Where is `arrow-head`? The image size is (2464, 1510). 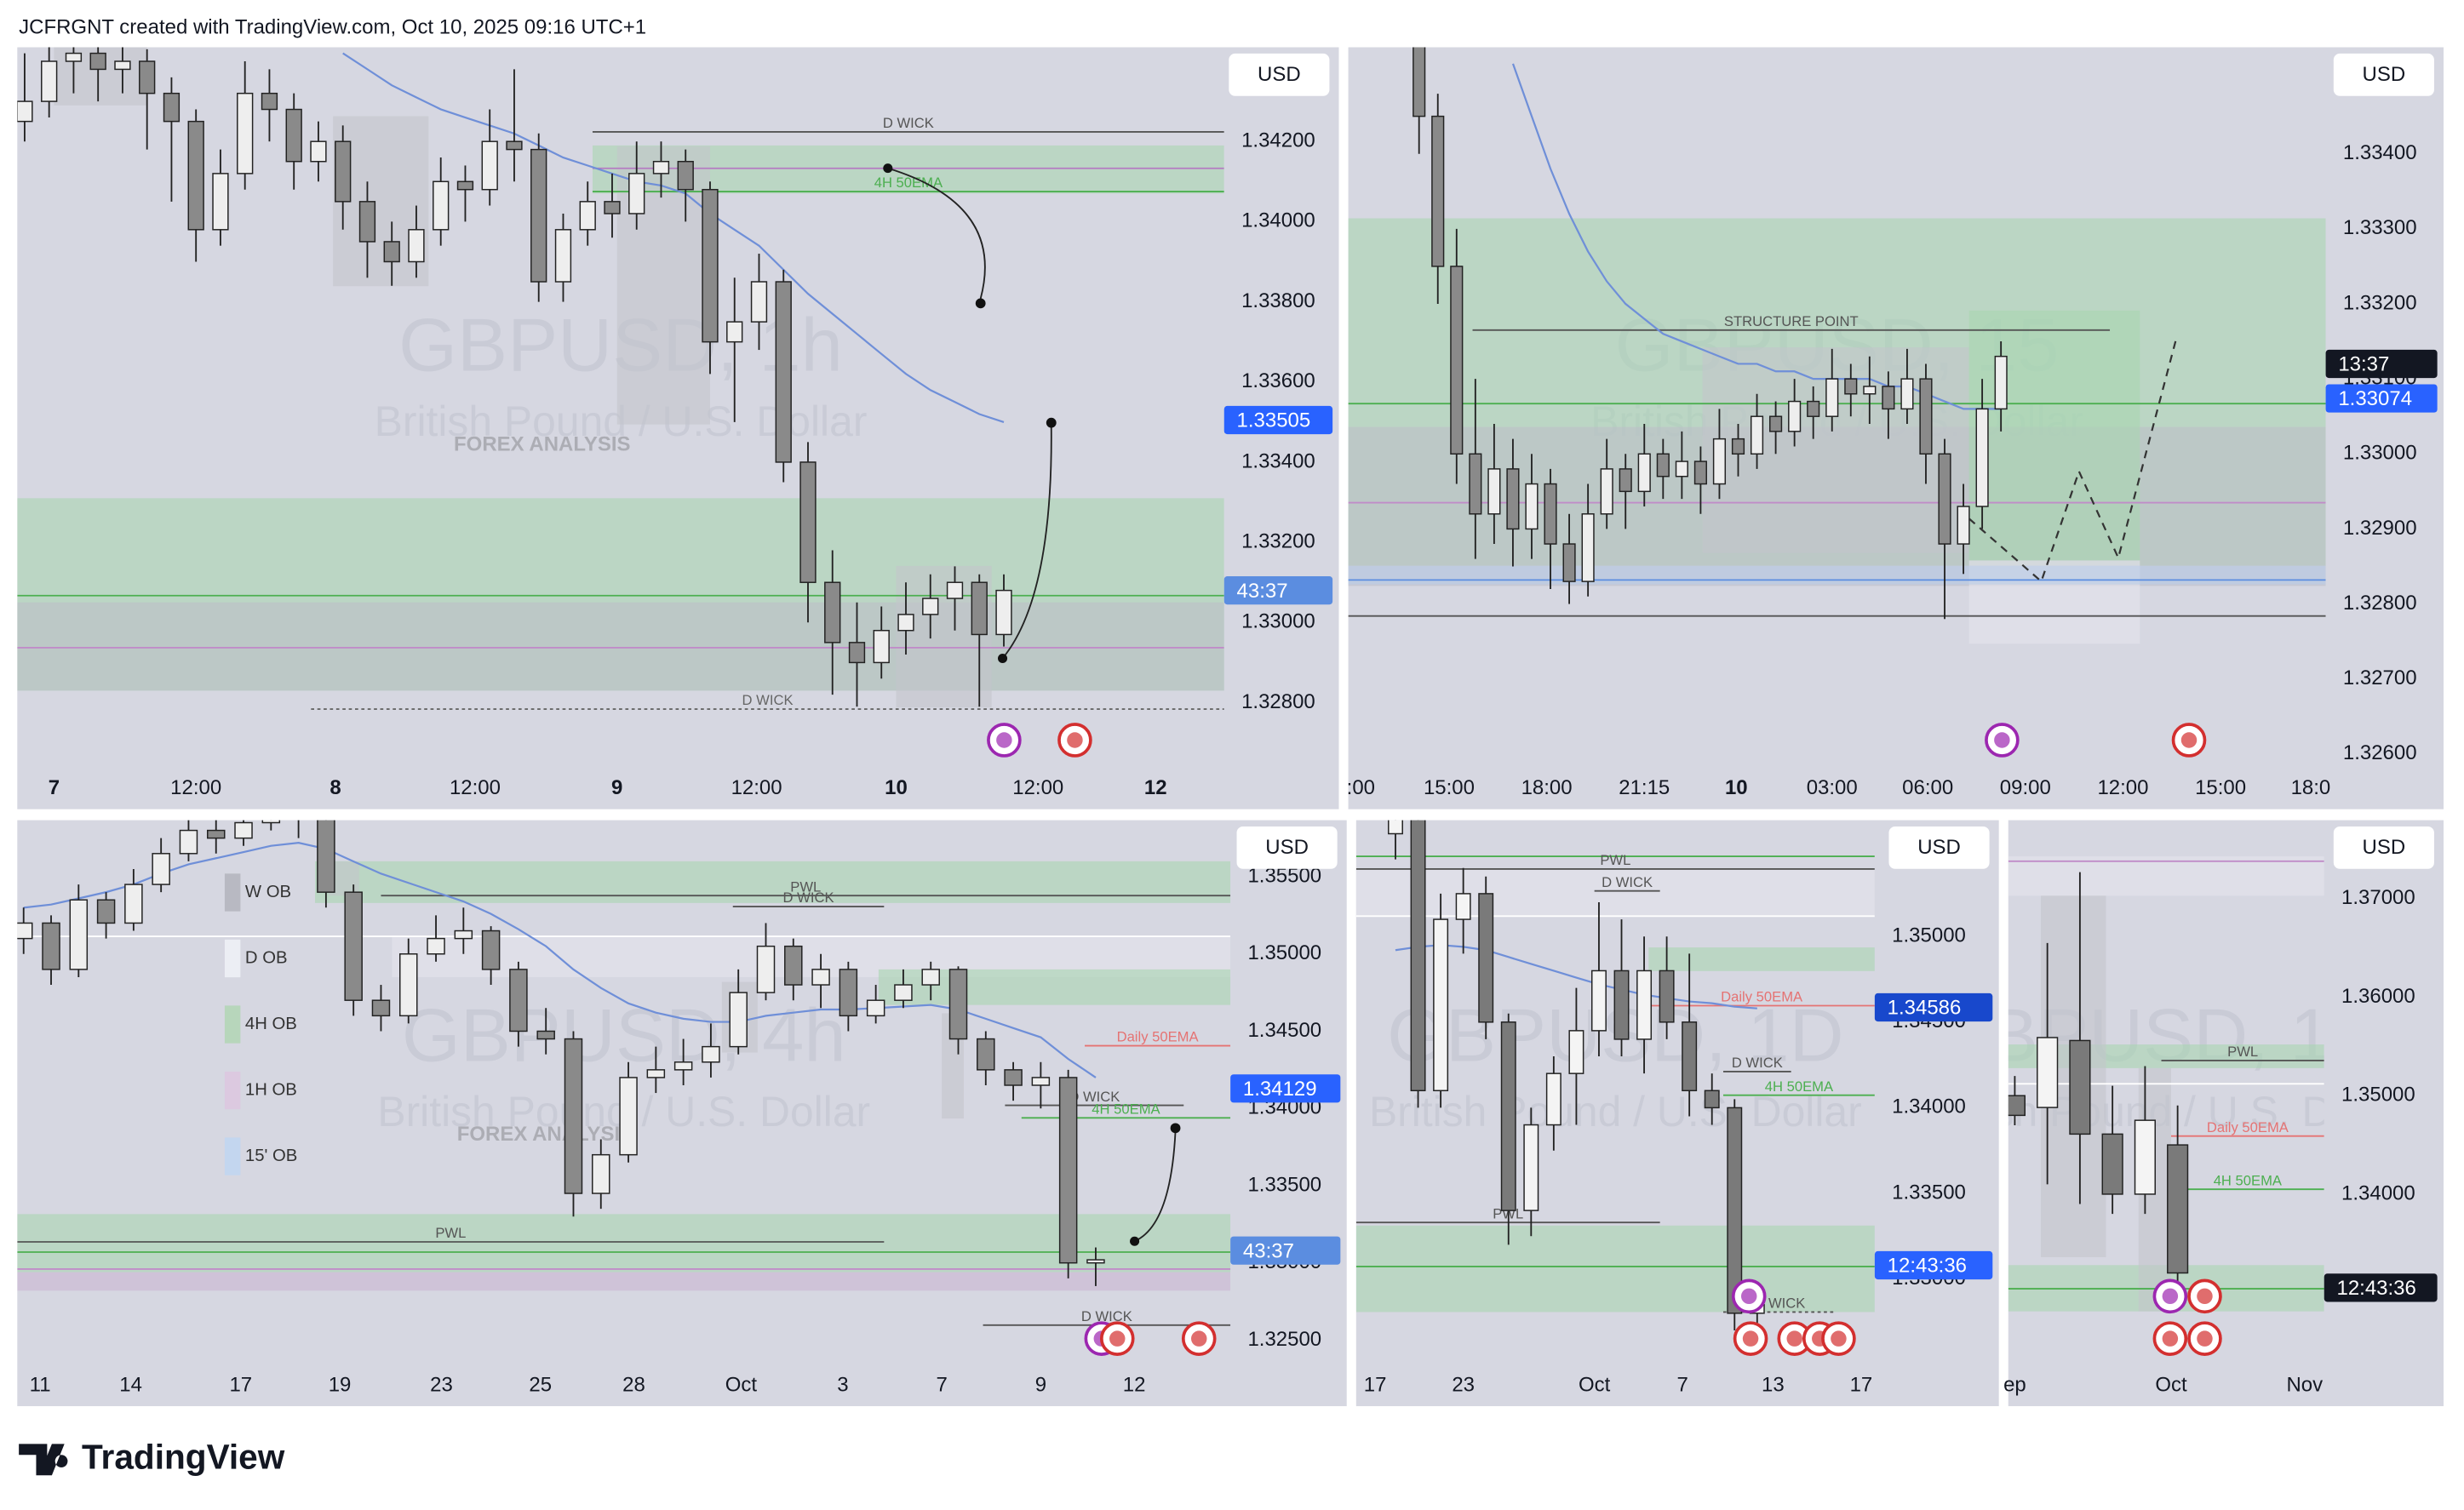
arrow-head is located at coordinates (981, 303).